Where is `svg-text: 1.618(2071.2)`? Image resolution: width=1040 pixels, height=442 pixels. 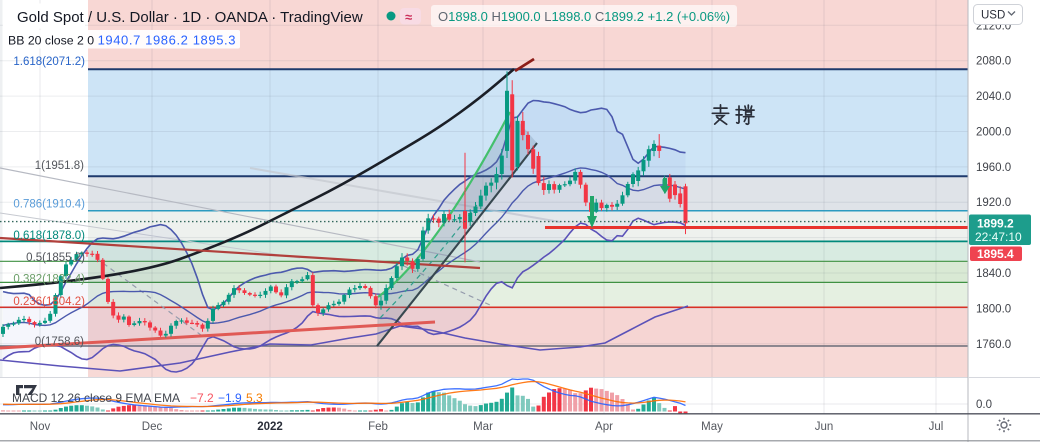
svg-text: 1.618(2071.2) is located at coordinates (49, 62).